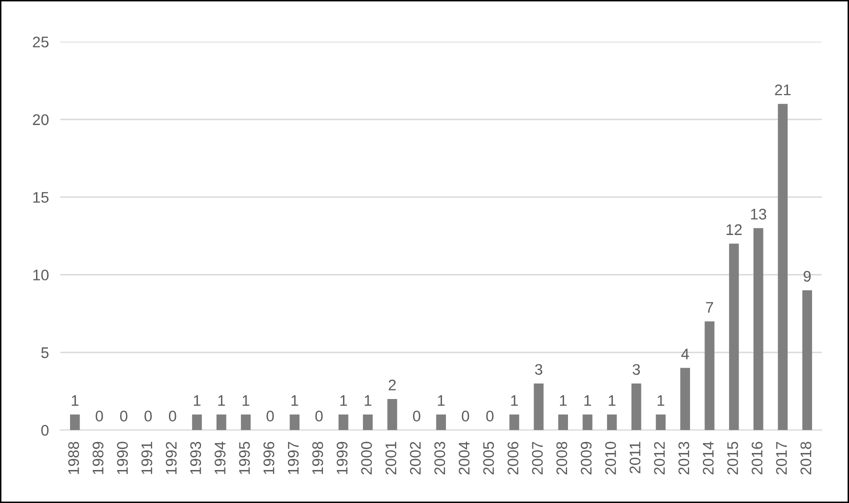  Describe the element at coordinates (685, 354) in the screenshot. I see `data-label: 4` at that location.